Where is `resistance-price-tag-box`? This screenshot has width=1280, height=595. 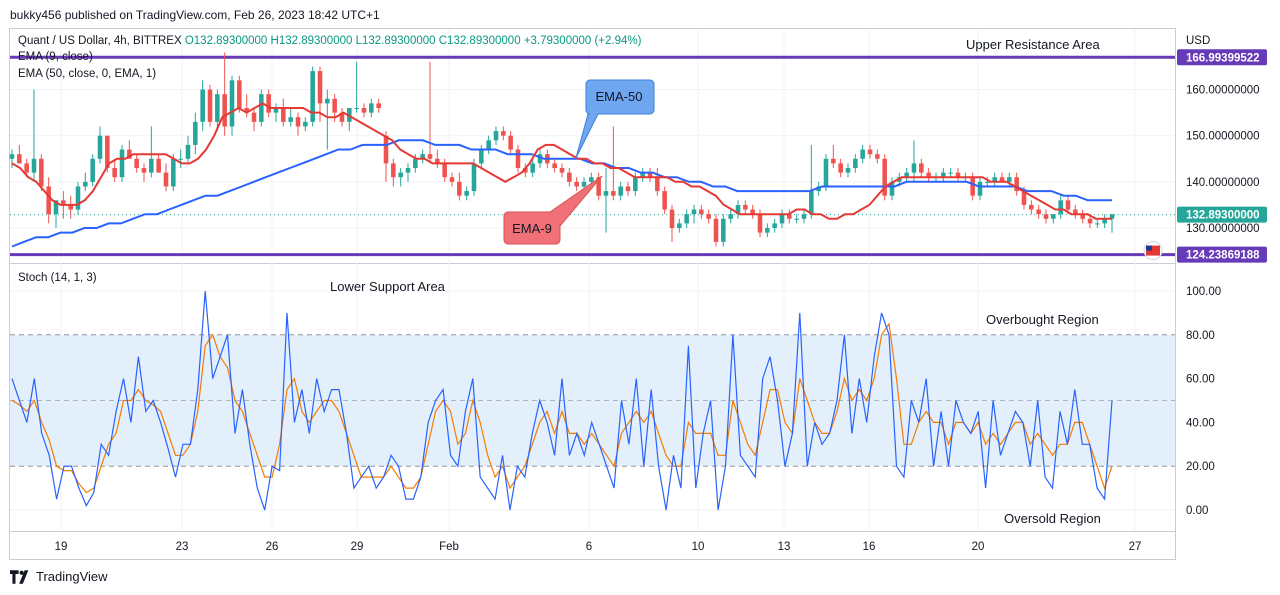
resistance-price-tag-box is located at coordinates (1222, 57).